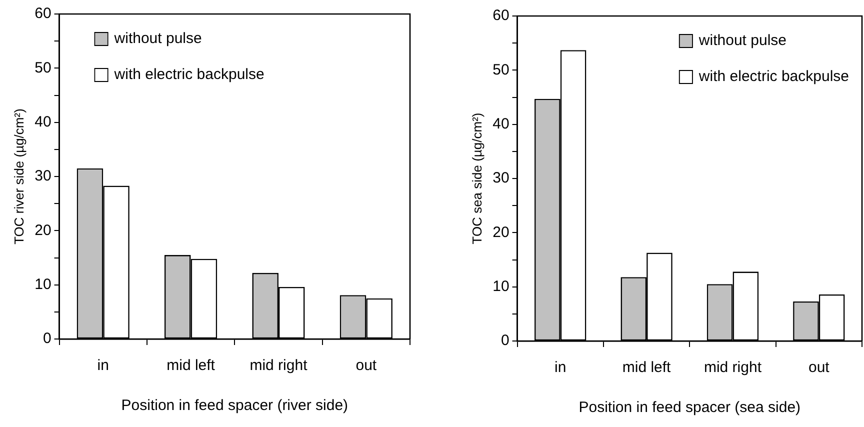  What do you see at coordinates (476, 178) in the screenshot?
I see `y-axis-title: TOC sea side (µg/cm²)` at bounding box center [476, 178].